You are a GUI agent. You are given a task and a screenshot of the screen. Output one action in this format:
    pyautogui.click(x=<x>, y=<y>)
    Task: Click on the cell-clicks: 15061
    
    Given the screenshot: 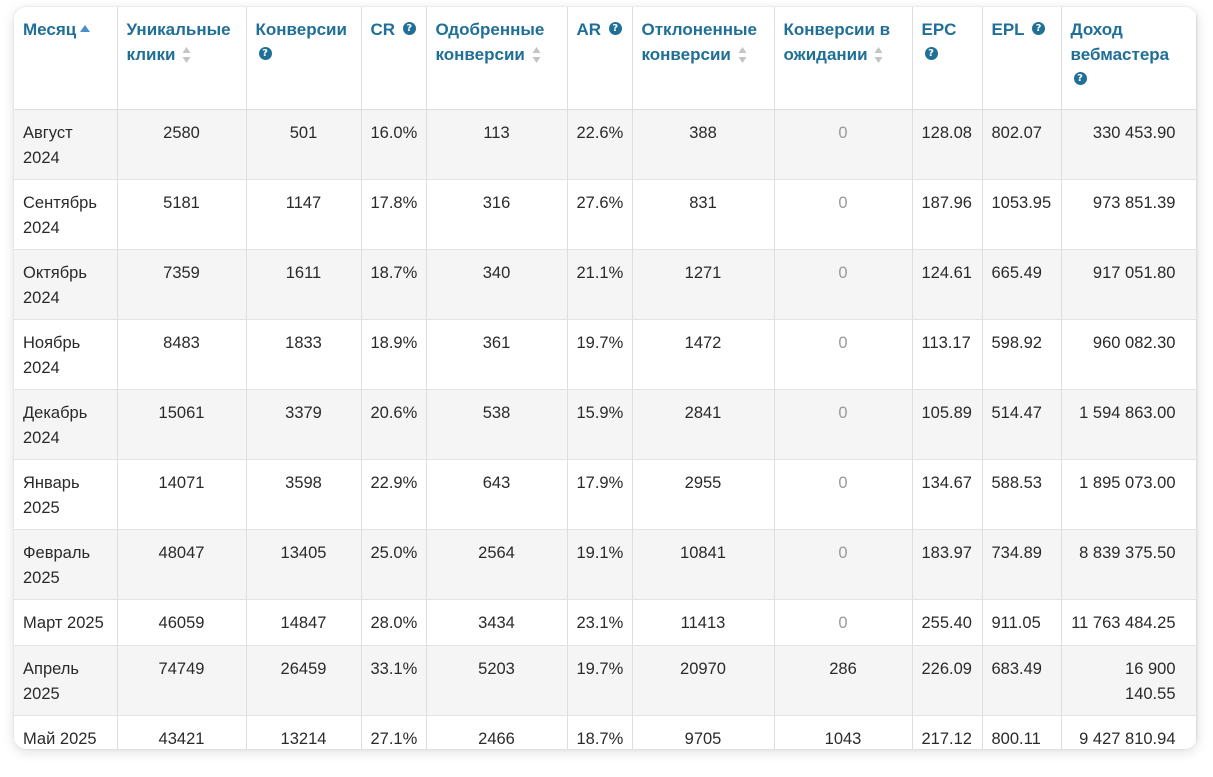 What is the action you would take?
    pyautogui.click(x=182, y=424)
    